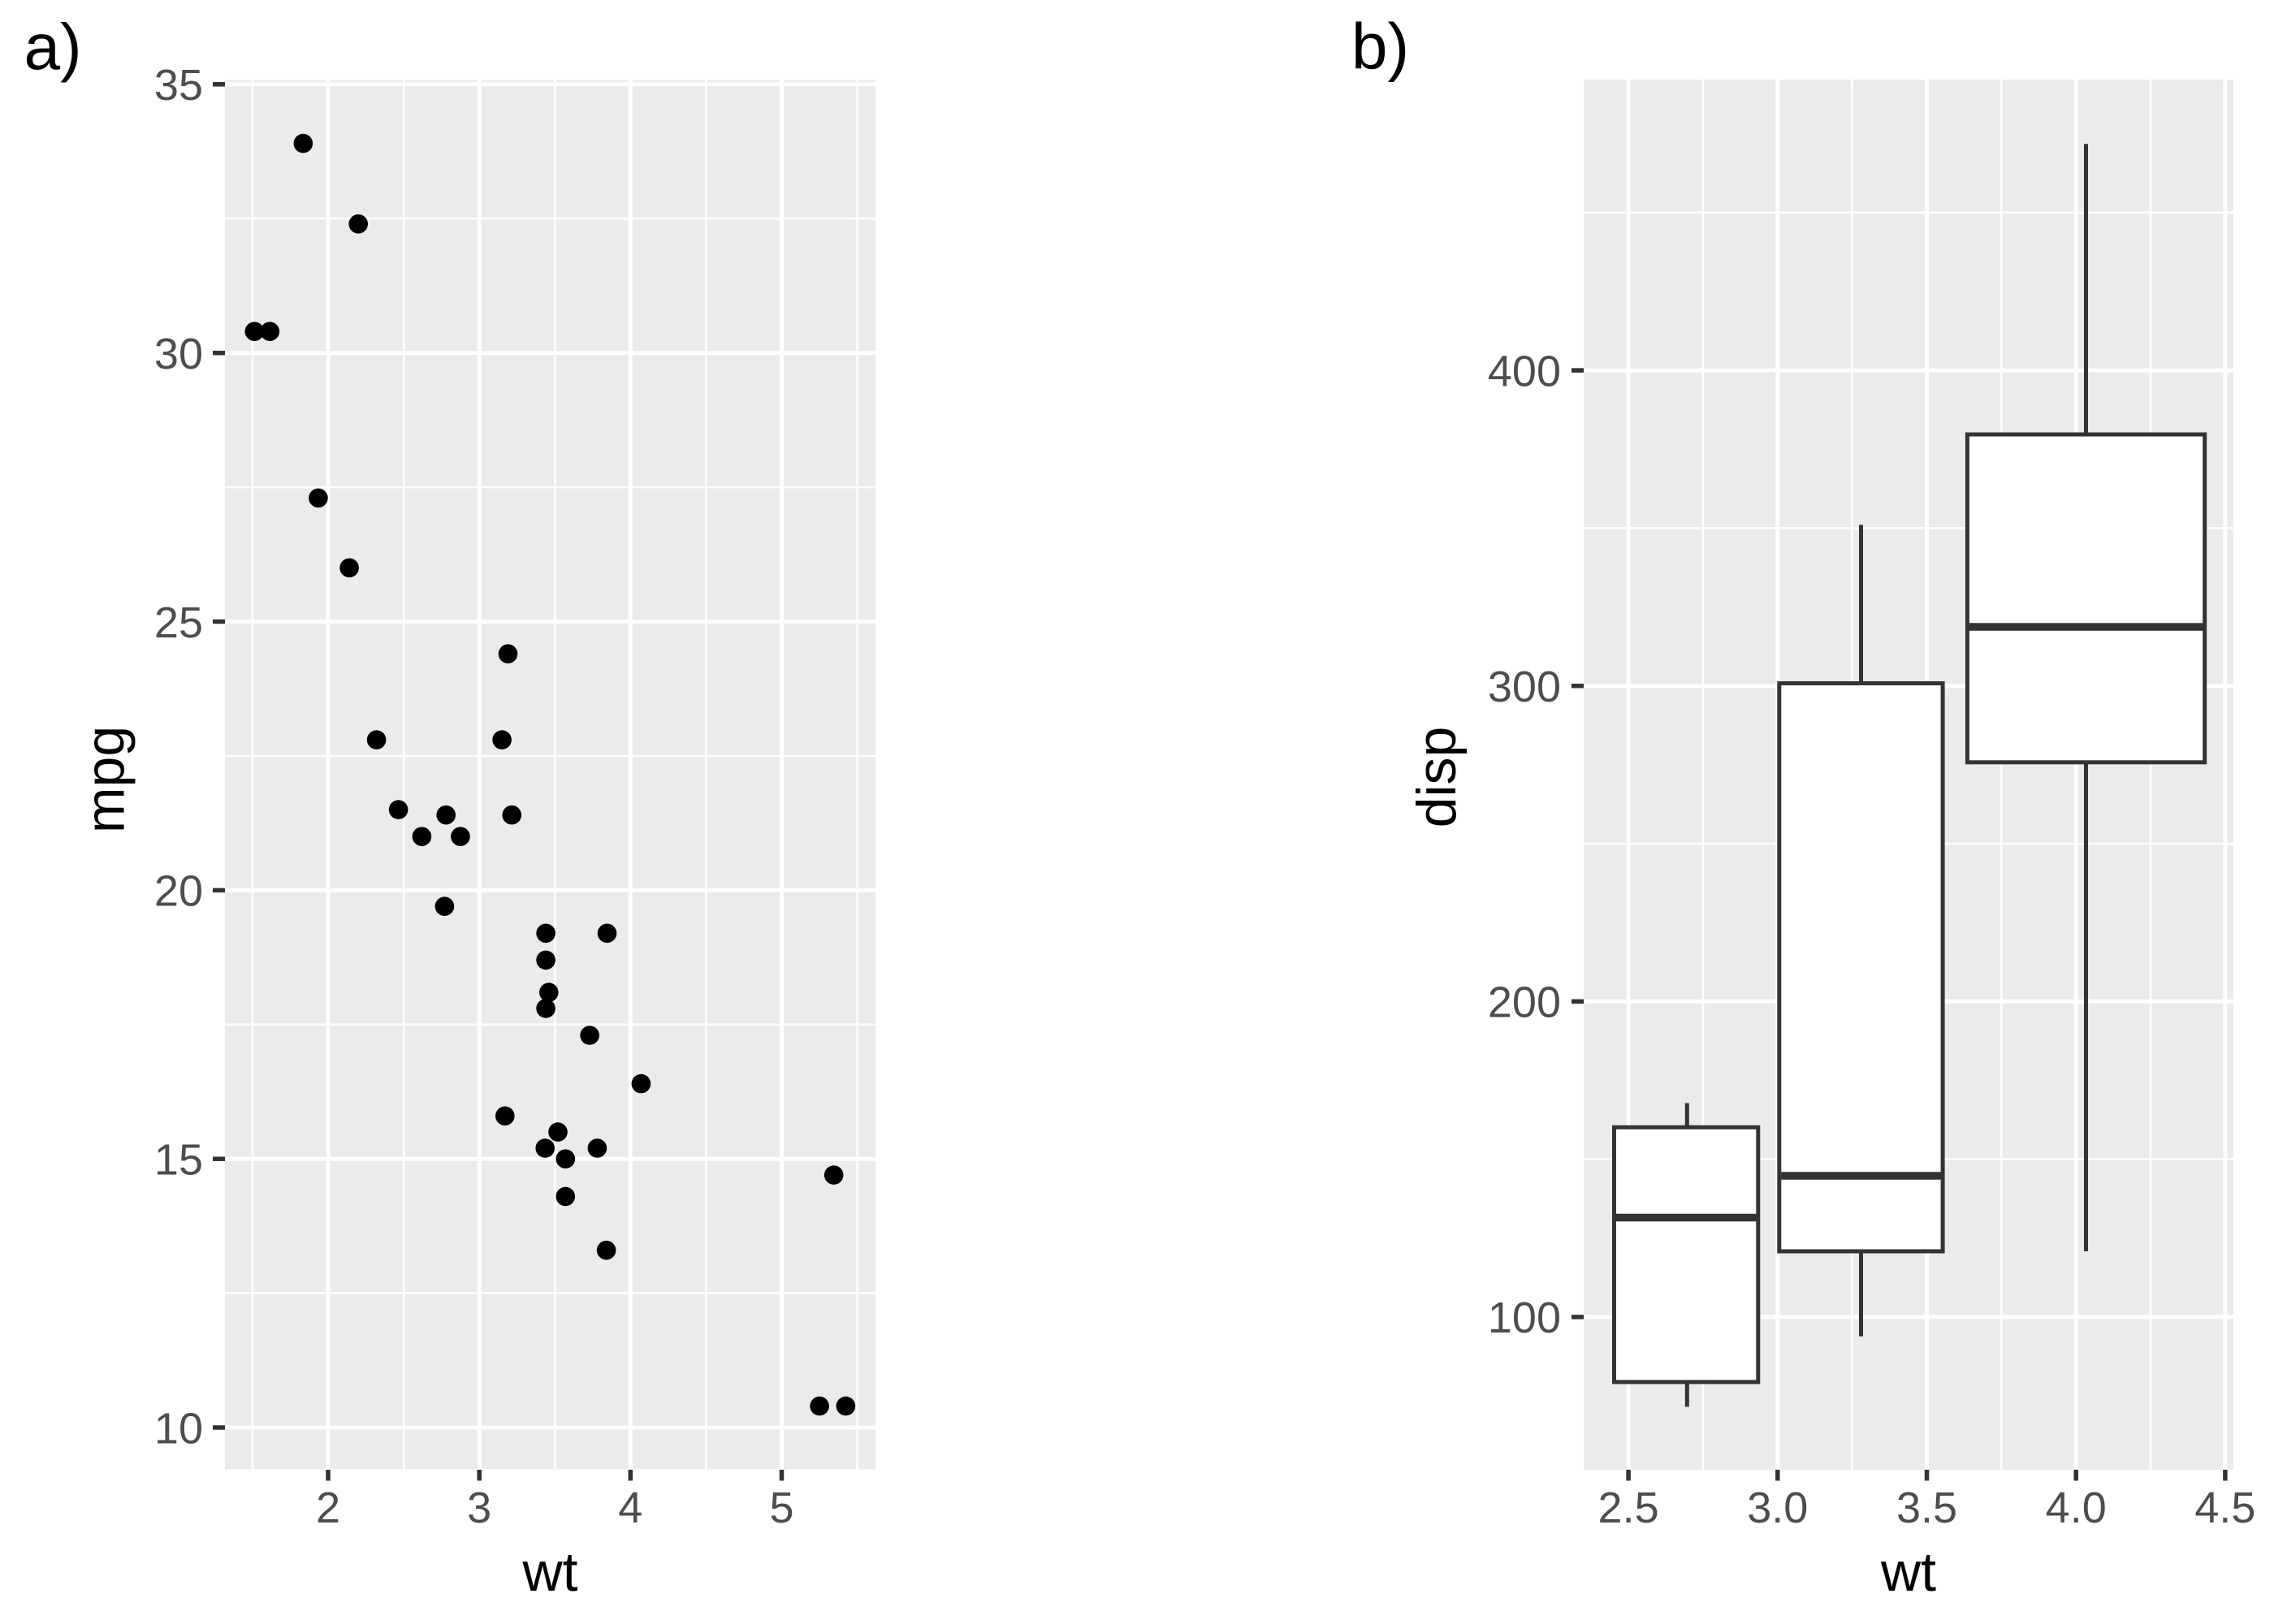 The image size is (2274, 1624). What do you see at coordinates (1437, 778) in the screenshot?
I see `svg-text: disp` at bounding box center [1437, 778].